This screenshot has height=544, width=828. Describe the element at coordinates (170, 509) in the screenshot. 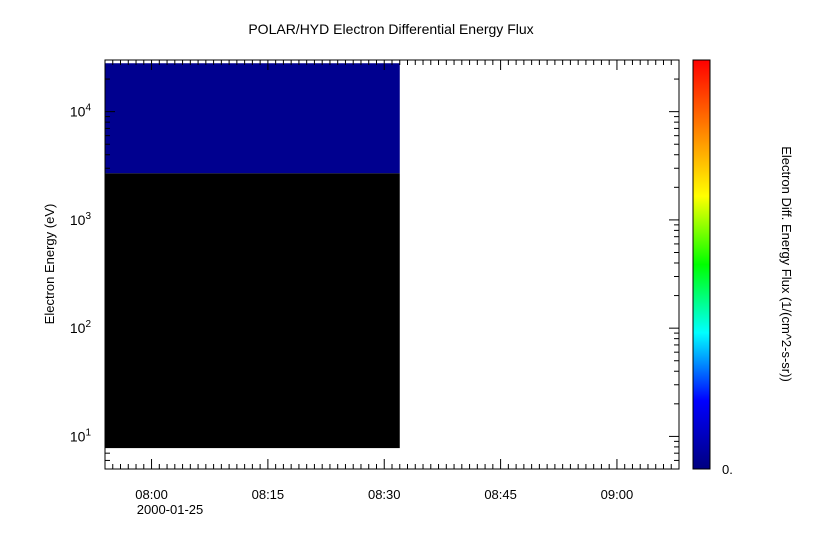

I see `x-date-label: 2000-01-25` at that location.